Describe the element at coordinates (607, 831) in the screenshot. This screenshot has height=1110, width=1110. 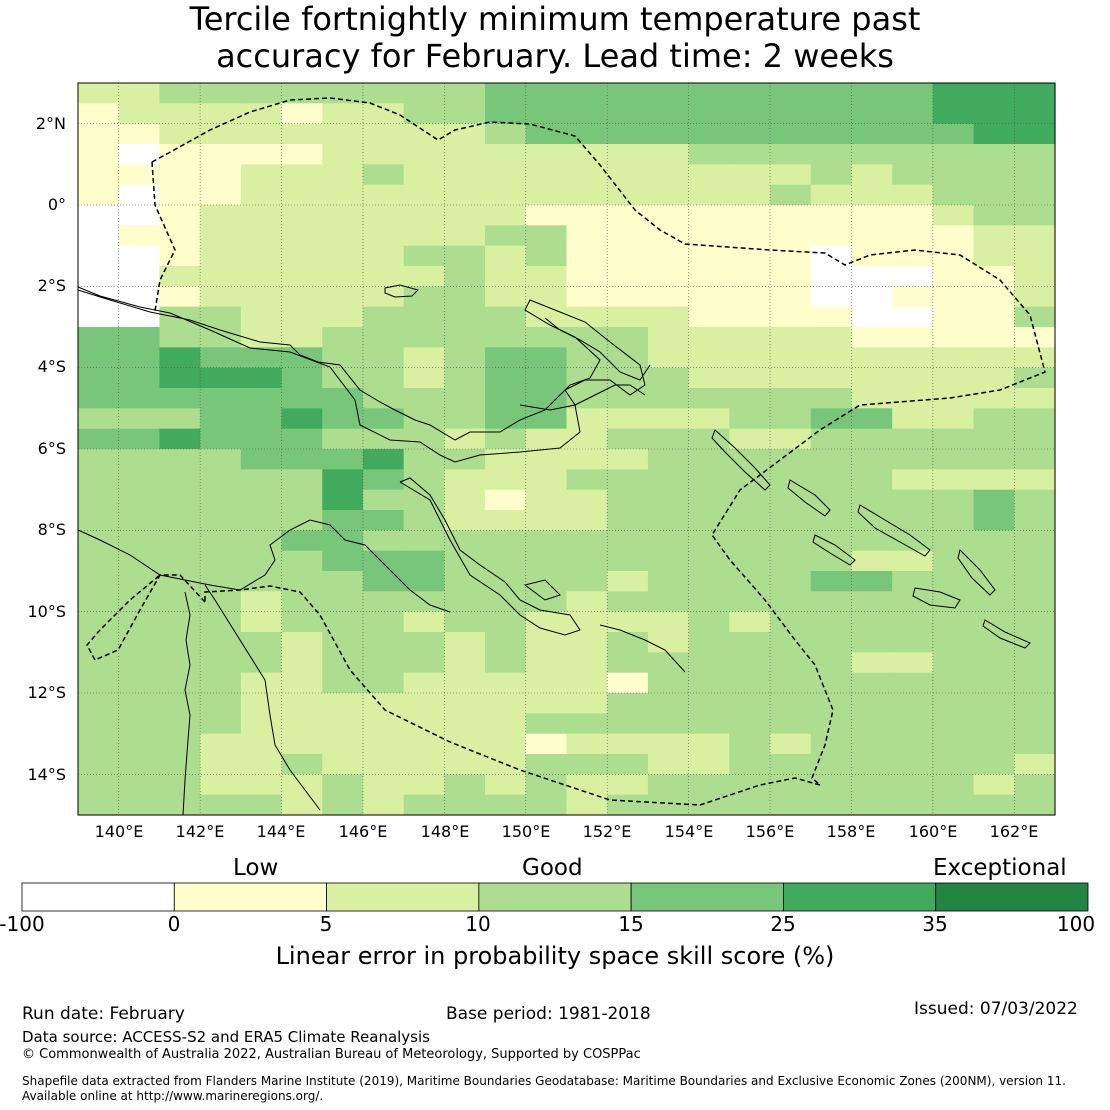
I see `x-tick-label: 152°E` at that location.